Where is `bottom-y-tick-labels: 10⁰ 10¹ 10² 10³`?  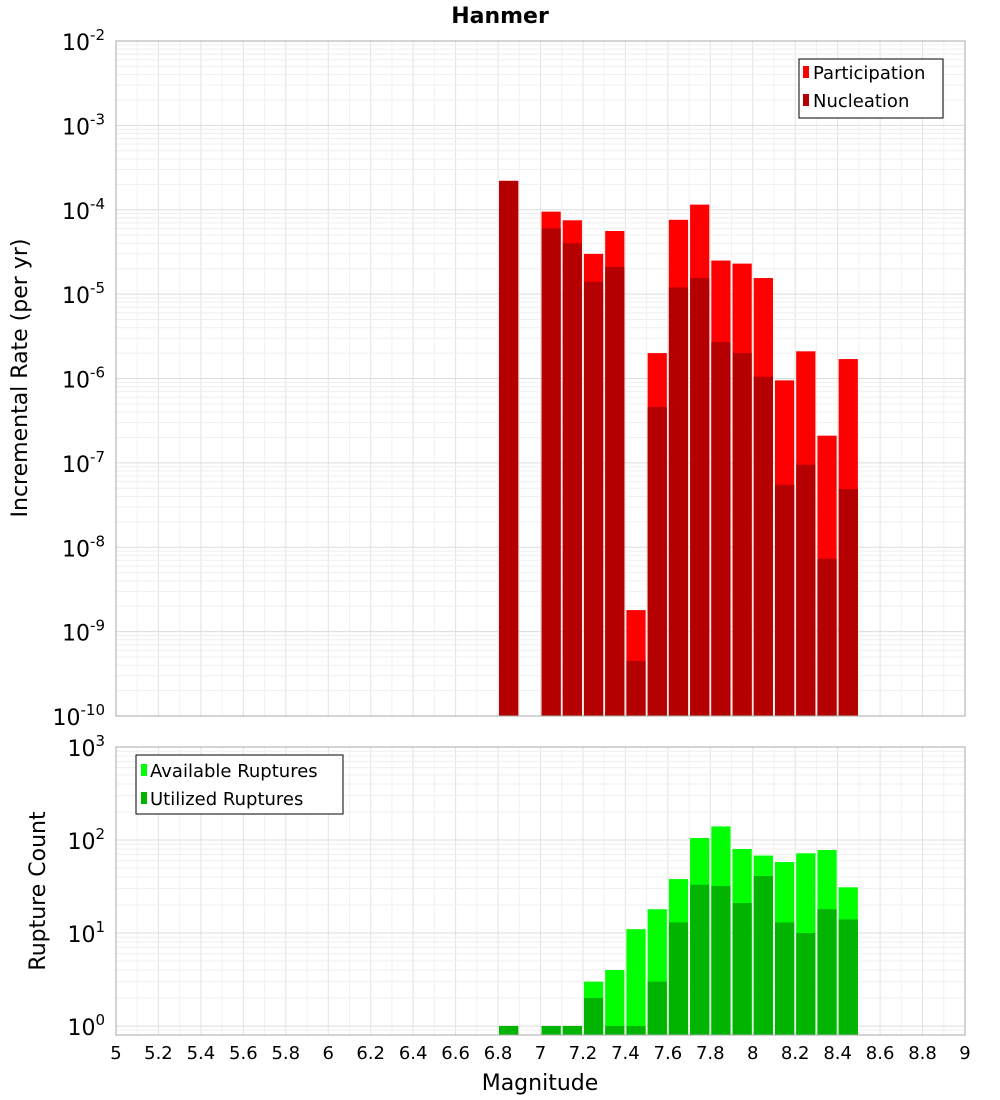
bottom-y-tick-labels: 10⁰ 10¹ 10² 10³ is located at coordinates (86, 886).